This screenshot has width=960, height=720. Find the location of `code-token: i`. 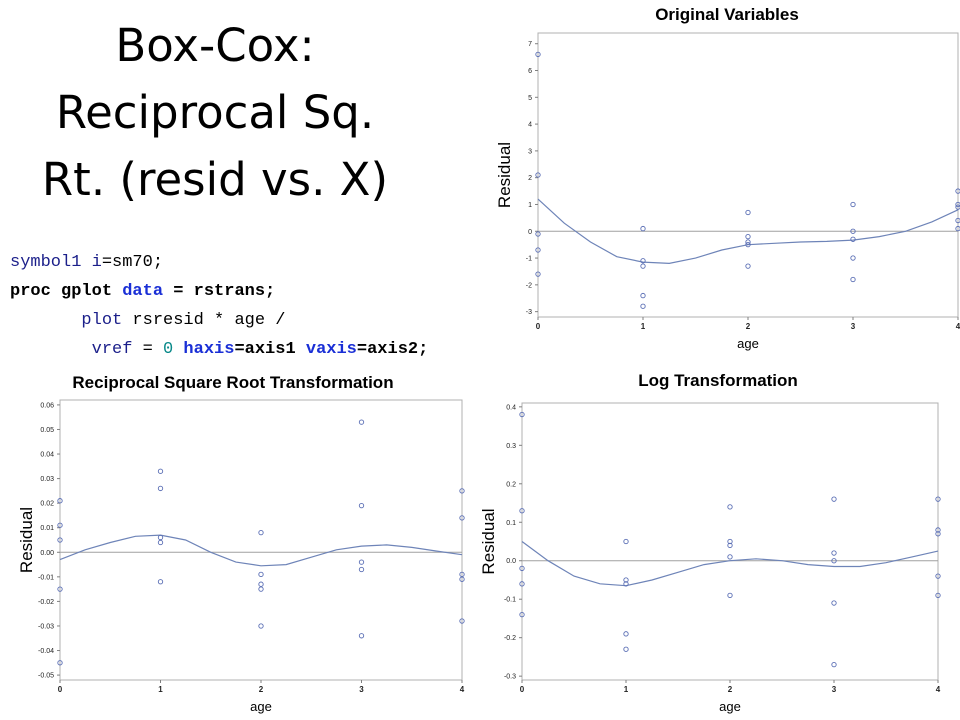

code-token: i is located at coordinates (96, 262).